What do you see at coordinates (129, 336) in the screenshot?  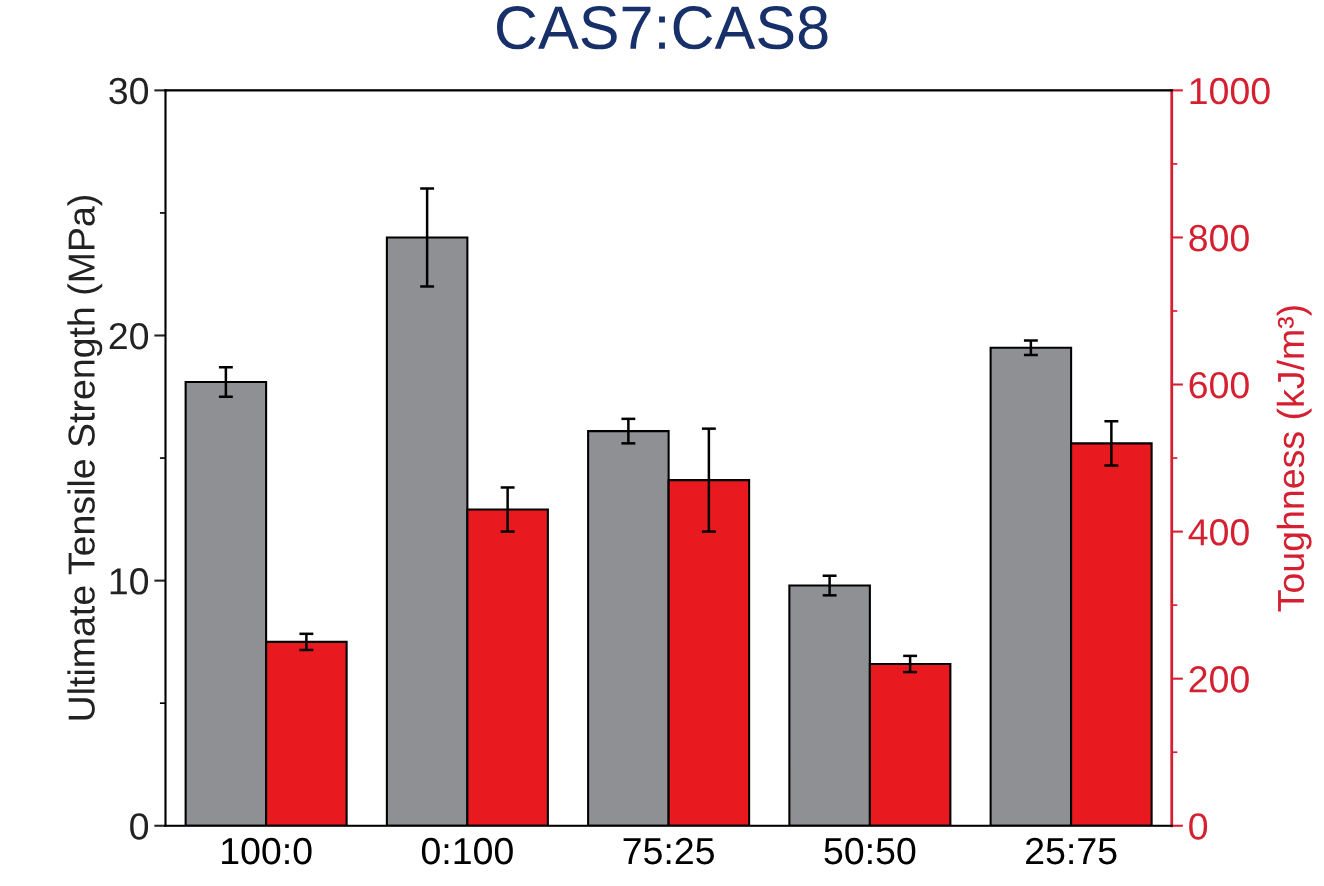 I see `y-tick-label: 20` at bounding box center [129, 336].